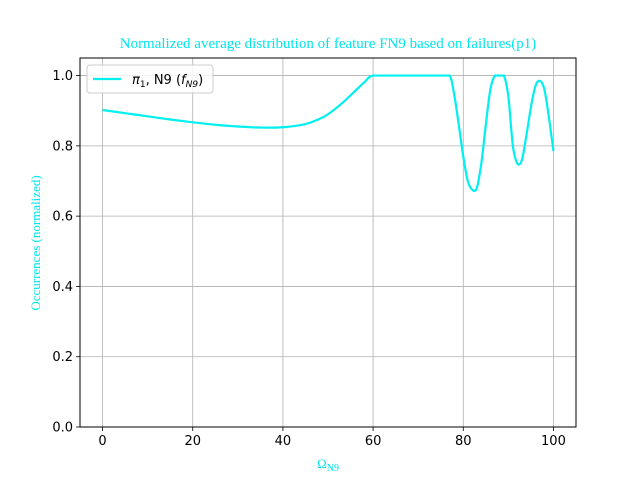 The width and height of the screenshot is (640, 480). What do you see at coordinates (283, 441) in the screenshot?
I see `x-tick-label: 40` at bounding box center [283, 441].